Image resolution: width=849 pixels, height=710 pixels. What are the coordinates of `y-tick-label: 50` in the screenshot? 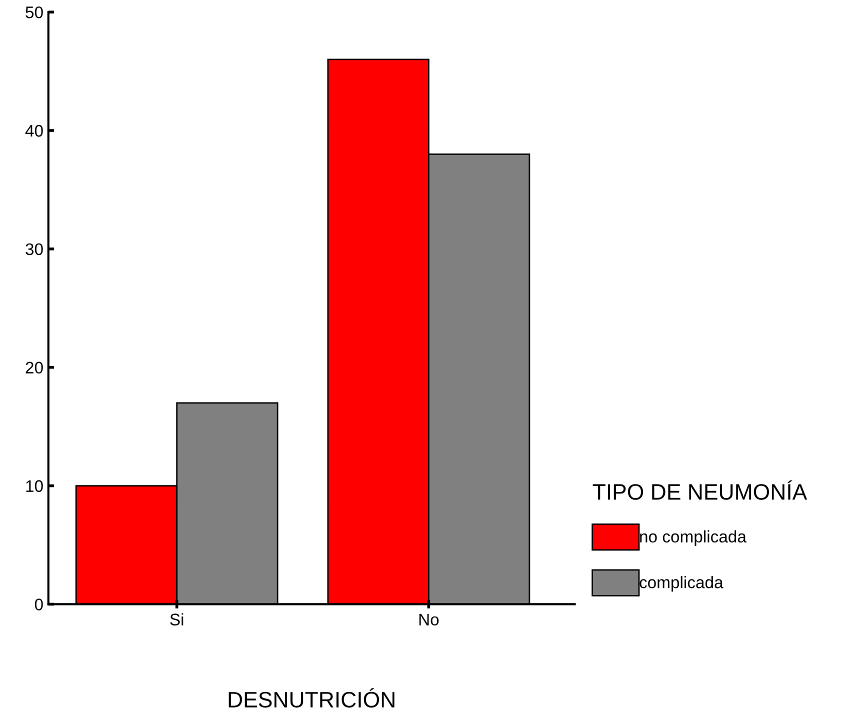 It's located at (34, 12).